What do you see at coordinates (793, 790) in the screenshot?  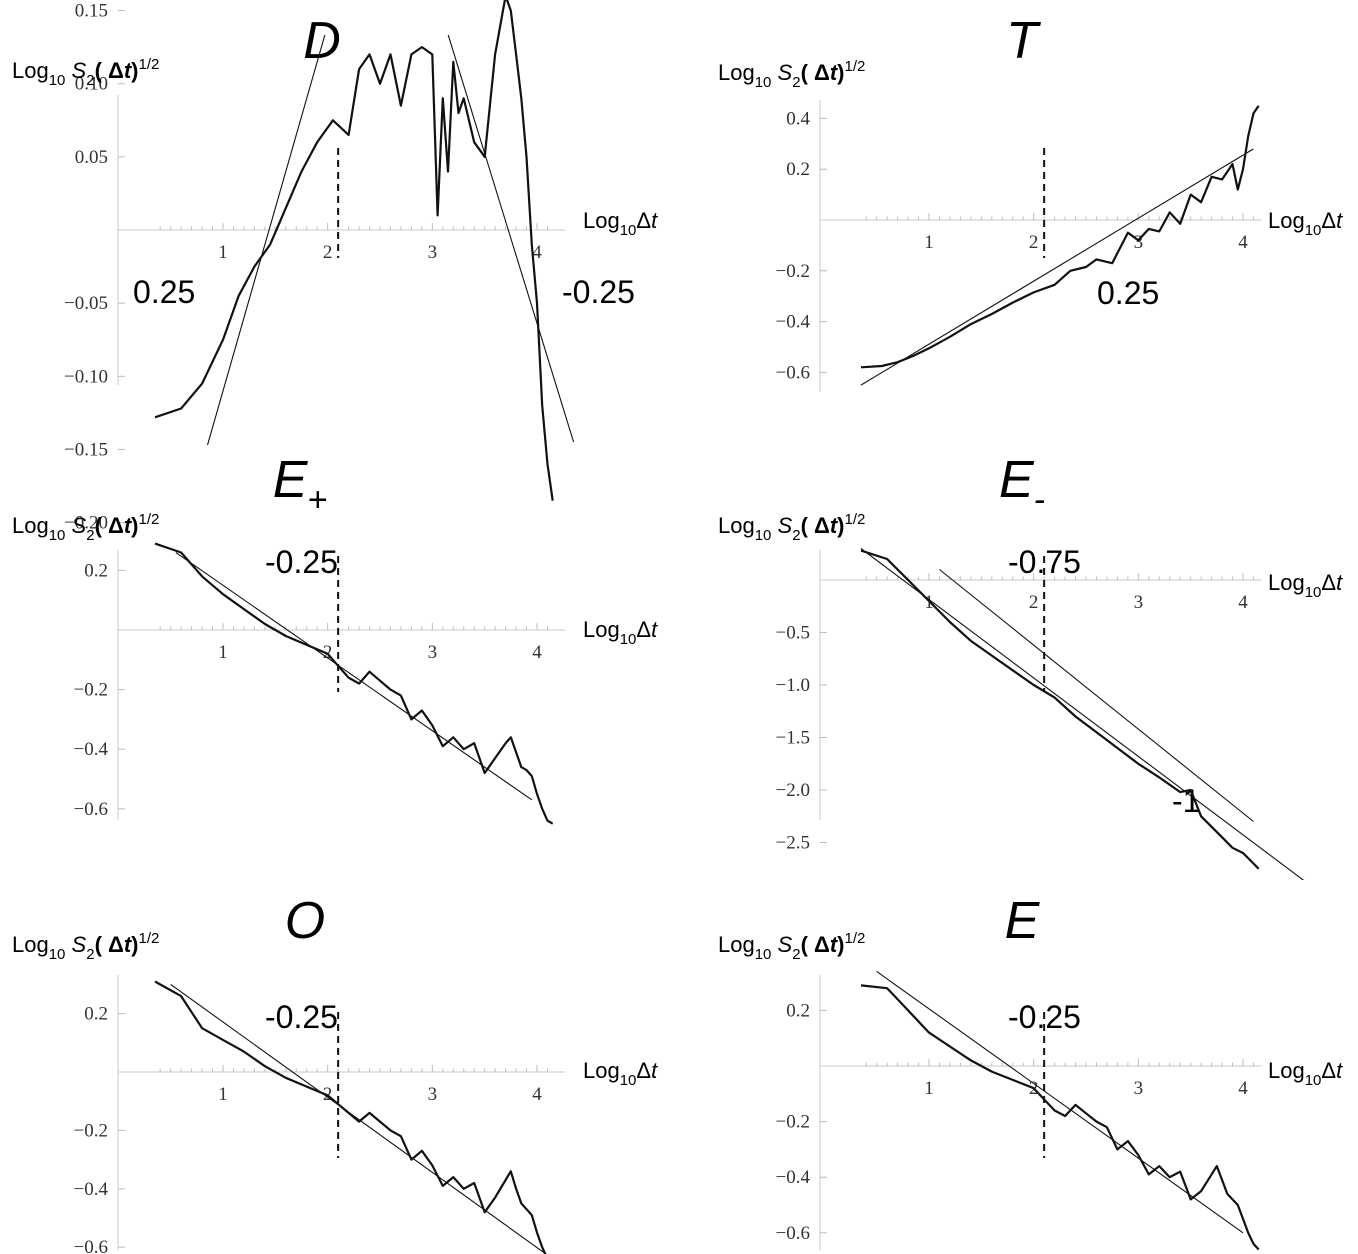 I see `y-tick-label: −2.0` at bounding box center [793, 790].